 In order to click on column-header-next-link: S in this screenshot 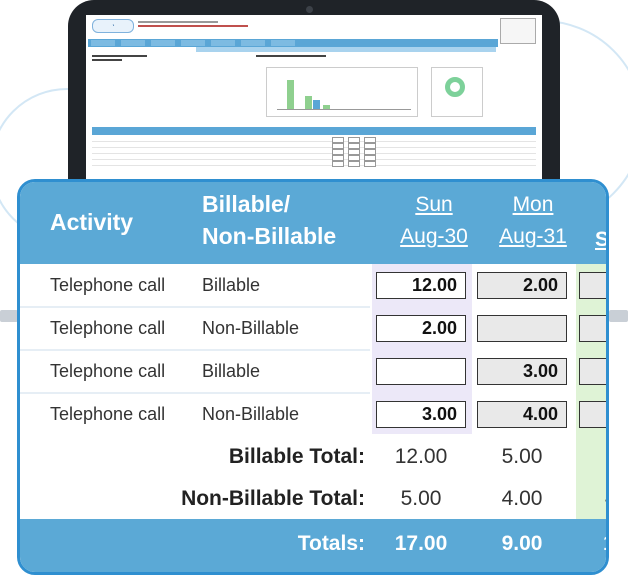, I will do `click(602, 239)`.